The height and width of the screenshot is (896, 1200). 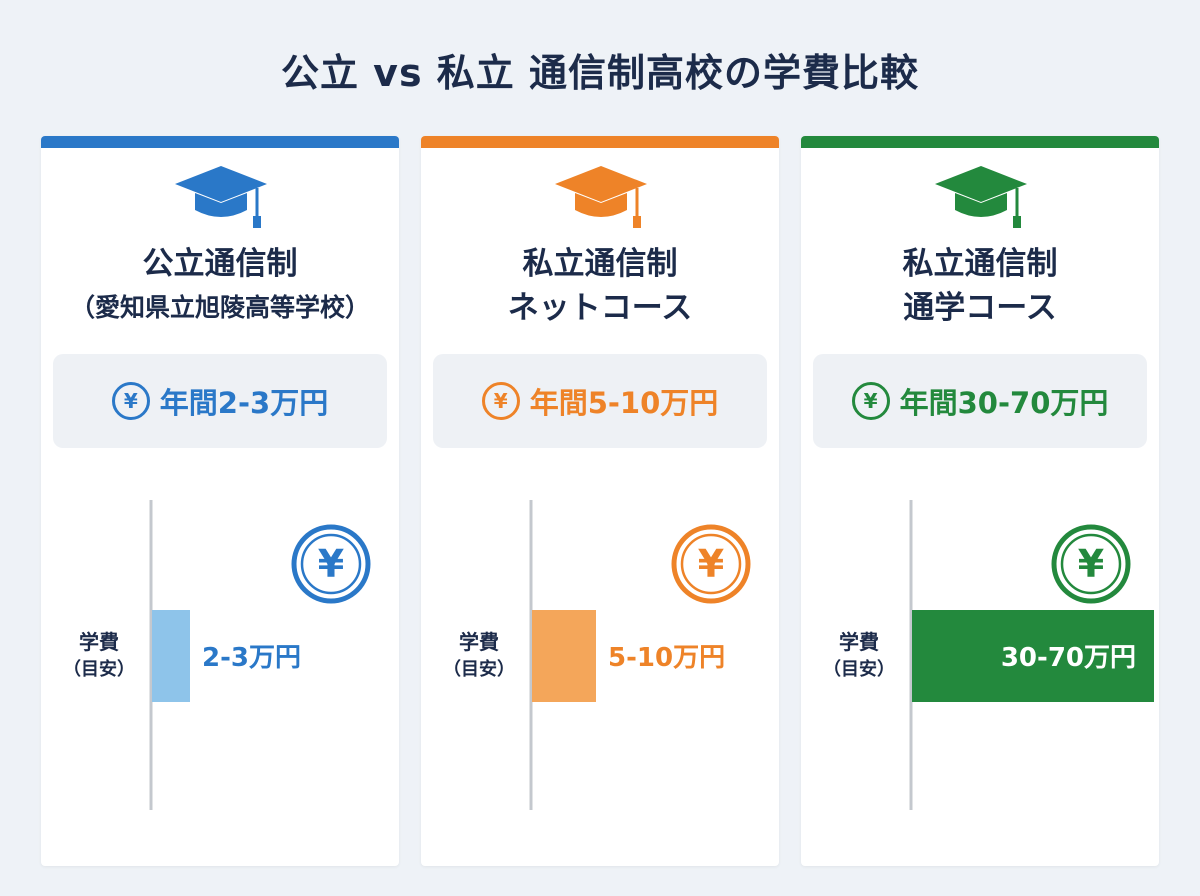 What do you see at coordinates (244, 403) in the screenshot?
I see `annual-fee-text: 年間2-3万円` at bounding box center [244, 403].